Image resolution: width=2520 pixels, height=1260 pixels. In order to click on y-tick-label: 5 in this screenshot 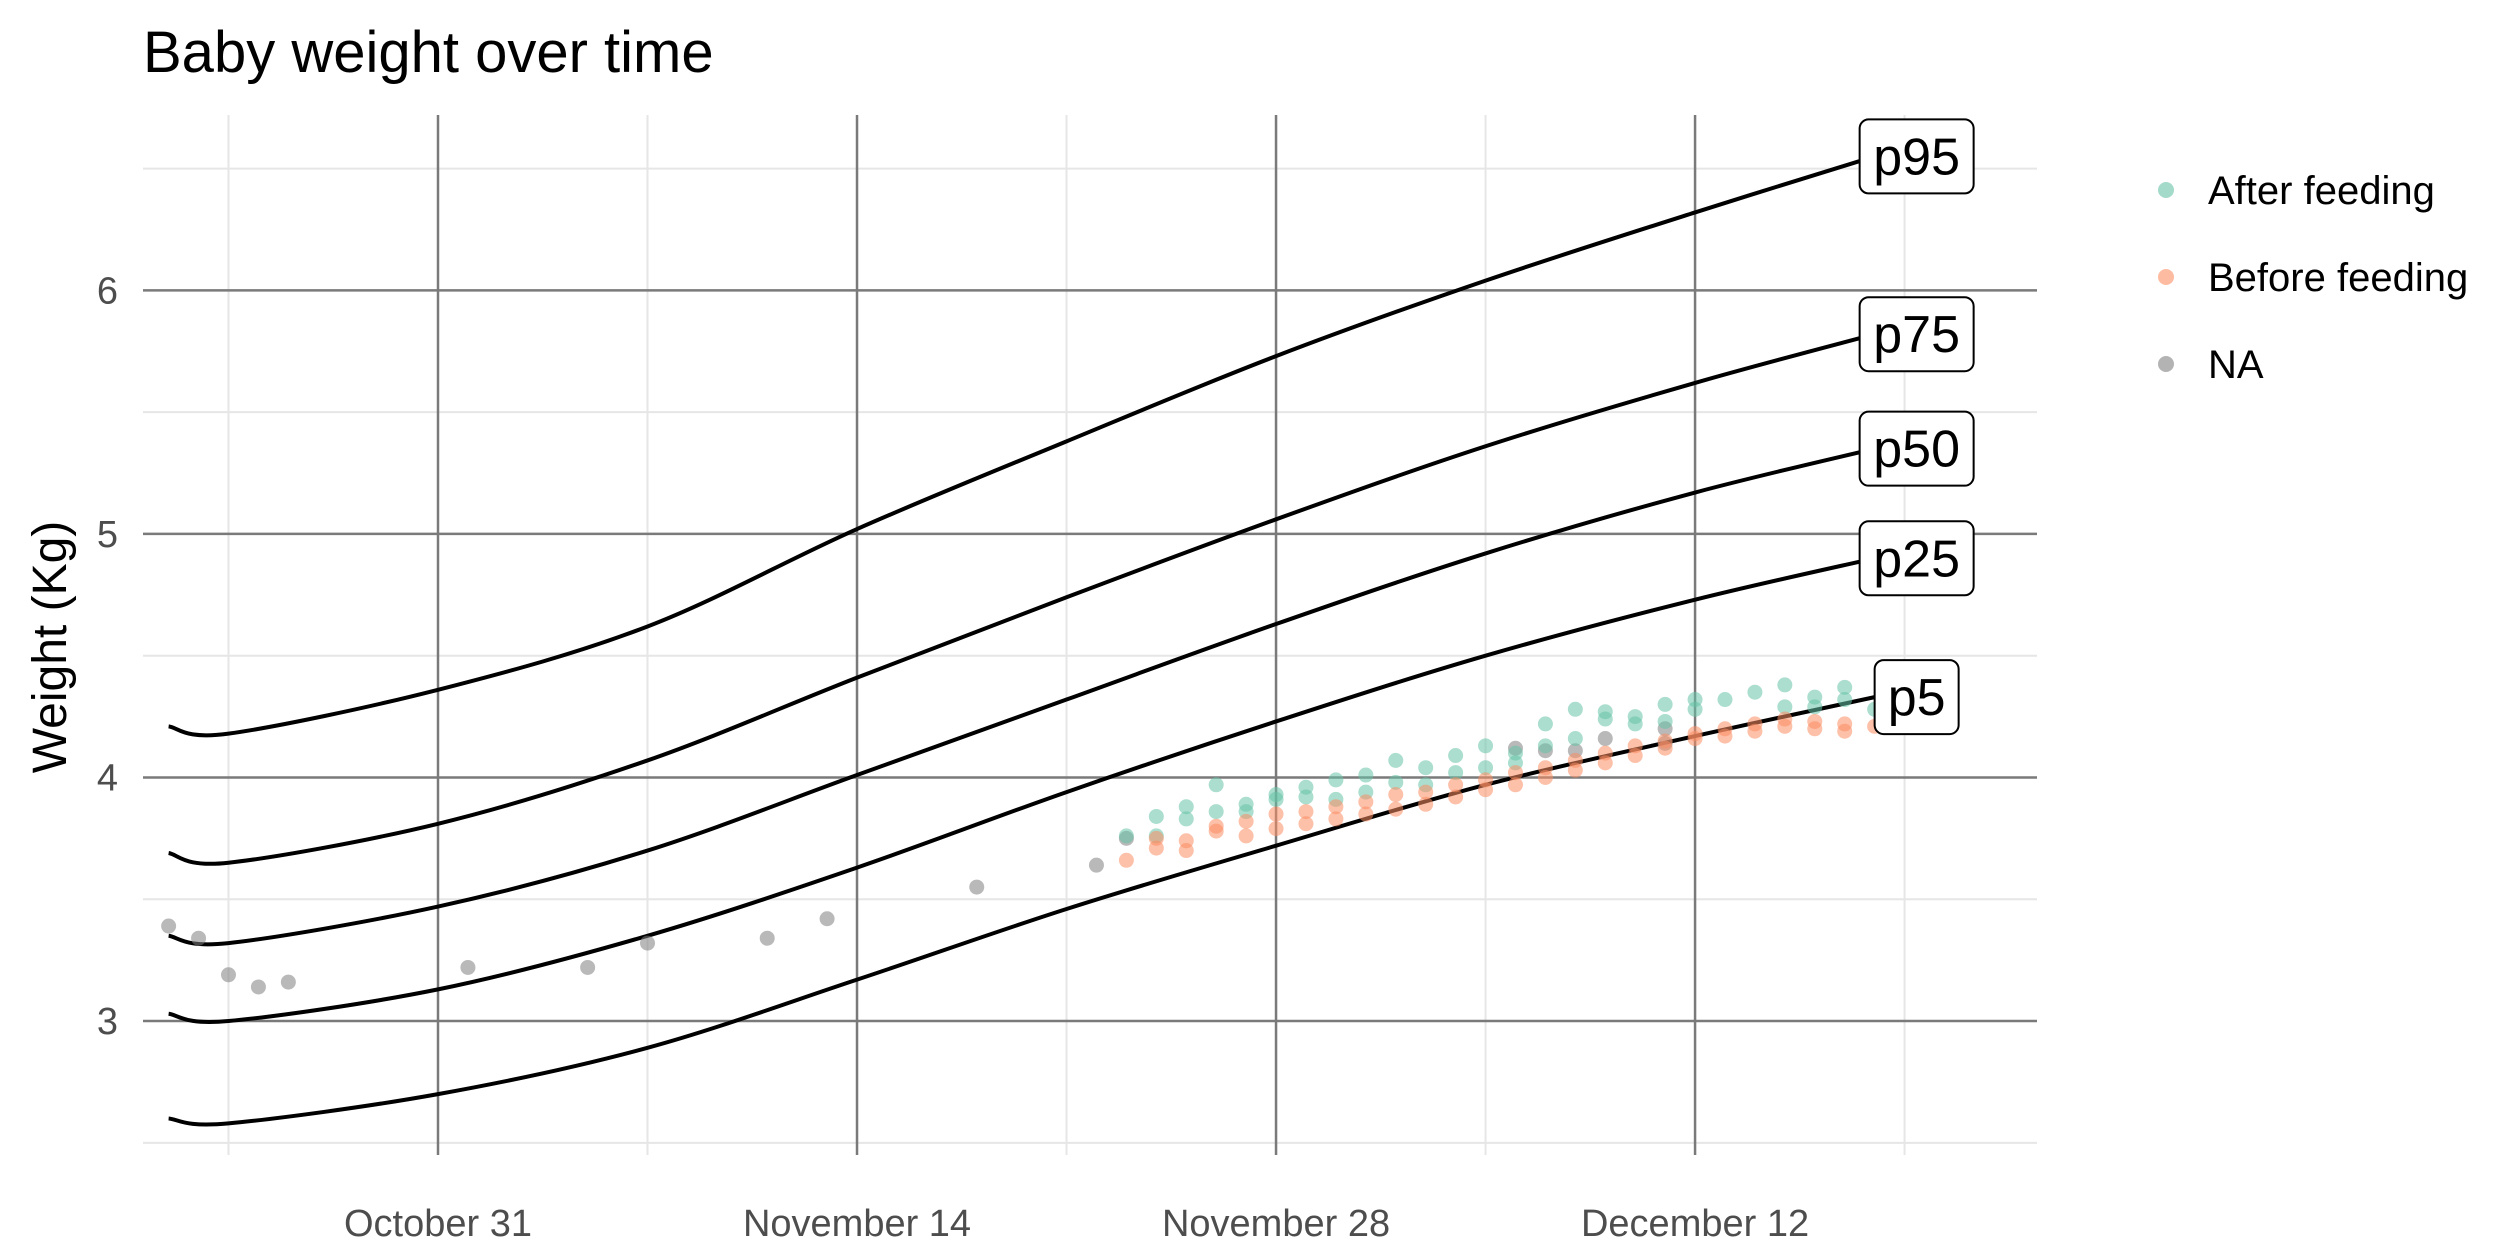, I will do `click(107, 535)`.